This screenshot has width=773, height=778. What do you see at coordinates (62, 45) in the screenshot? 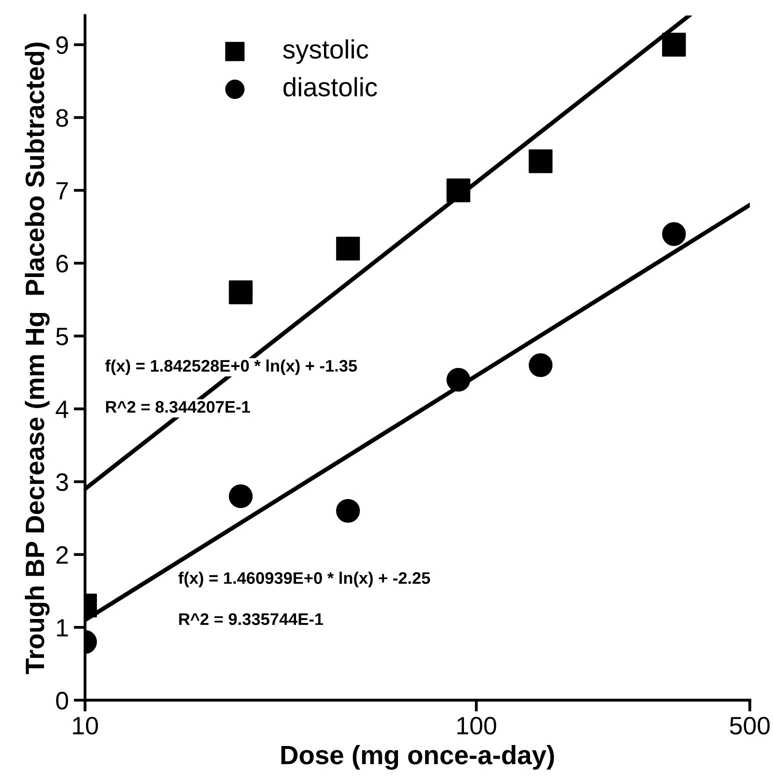
I see `y-tick-label: 9` at bounding box center [62, 45].